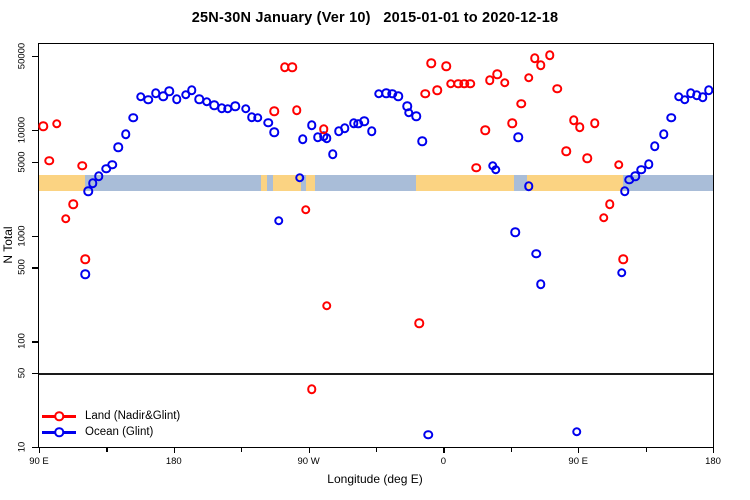 The image size is (750, 500). Describe the element at coordinates (308, 461) in the screenshot. I see `x-tick-label: 90 W` at that location.